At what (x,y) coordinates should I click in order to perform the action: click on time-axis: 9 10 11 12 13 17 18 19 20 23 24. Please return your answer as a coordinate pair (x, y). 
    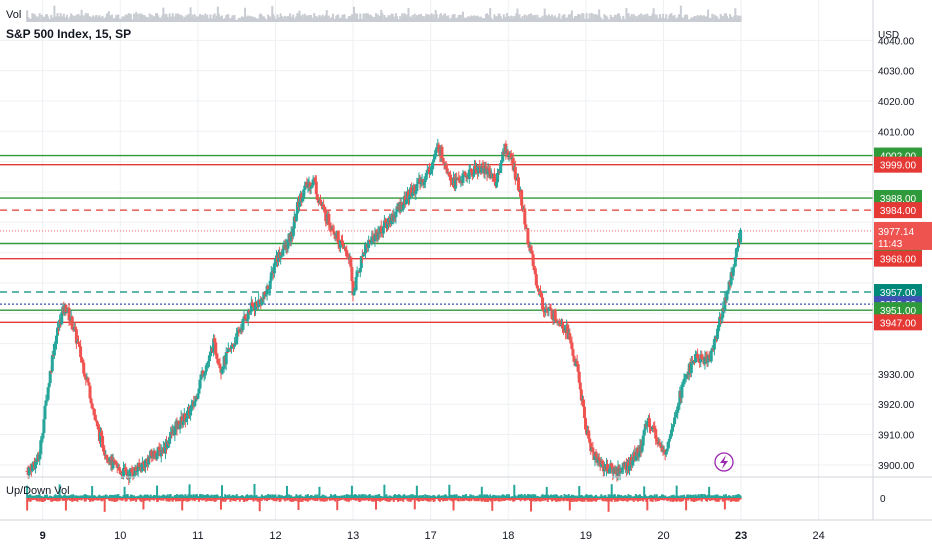
    Looking at the image, I should click on (432, 536).